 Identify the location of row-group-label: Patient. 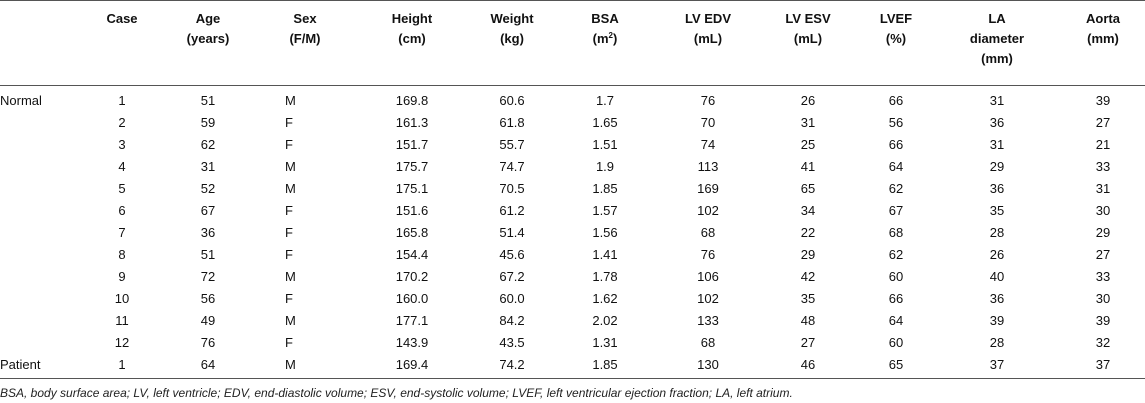
(20, 364).